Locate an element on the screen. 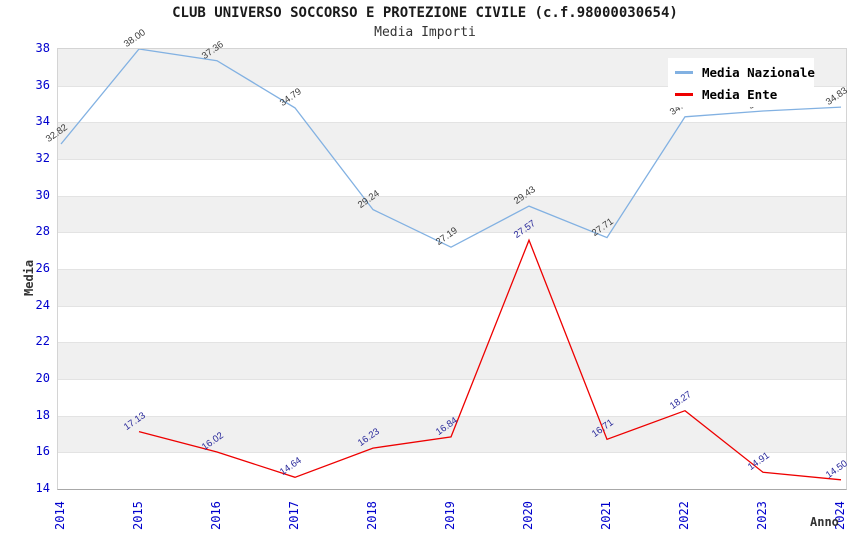 Image resolution: width=850 pixels, height=550 pixels. x-axis-label: Anno is located at coordinates (824, 522).